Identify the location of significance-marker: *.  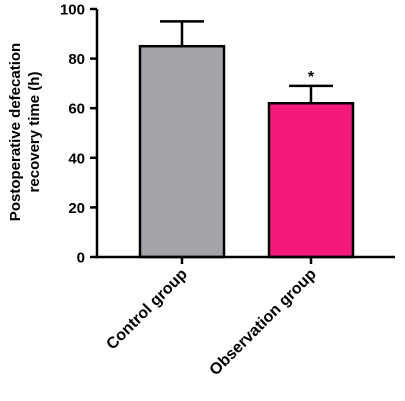
(311, 77).